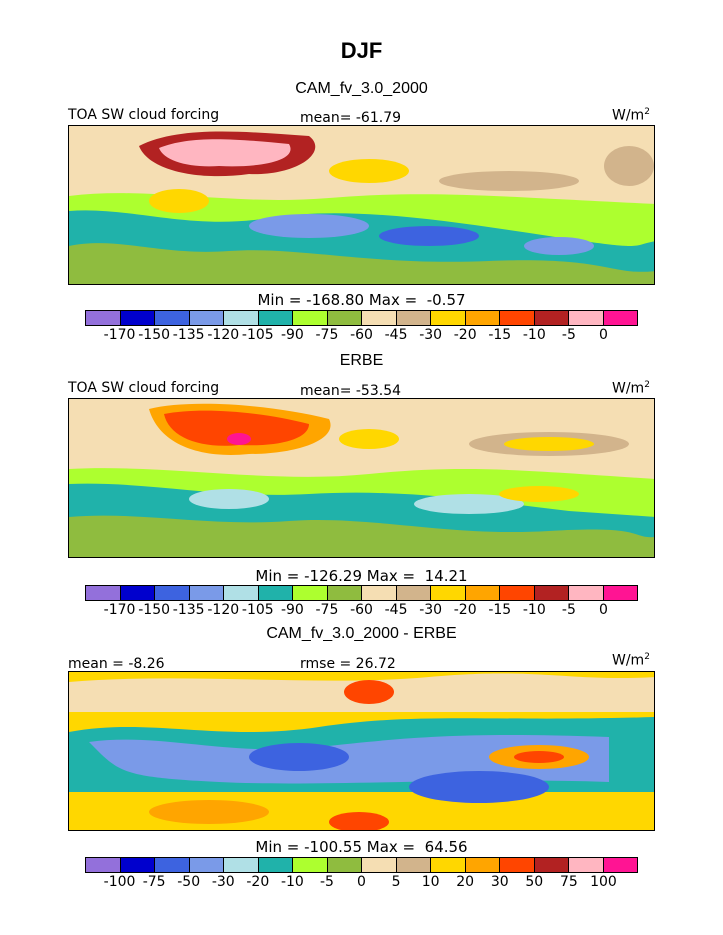  What do you see at coordinates (144, 388) in the screenshot?
I see `panel-obs-variable-label: TOA SW cloud forcing` at bounding box center [144, 388].